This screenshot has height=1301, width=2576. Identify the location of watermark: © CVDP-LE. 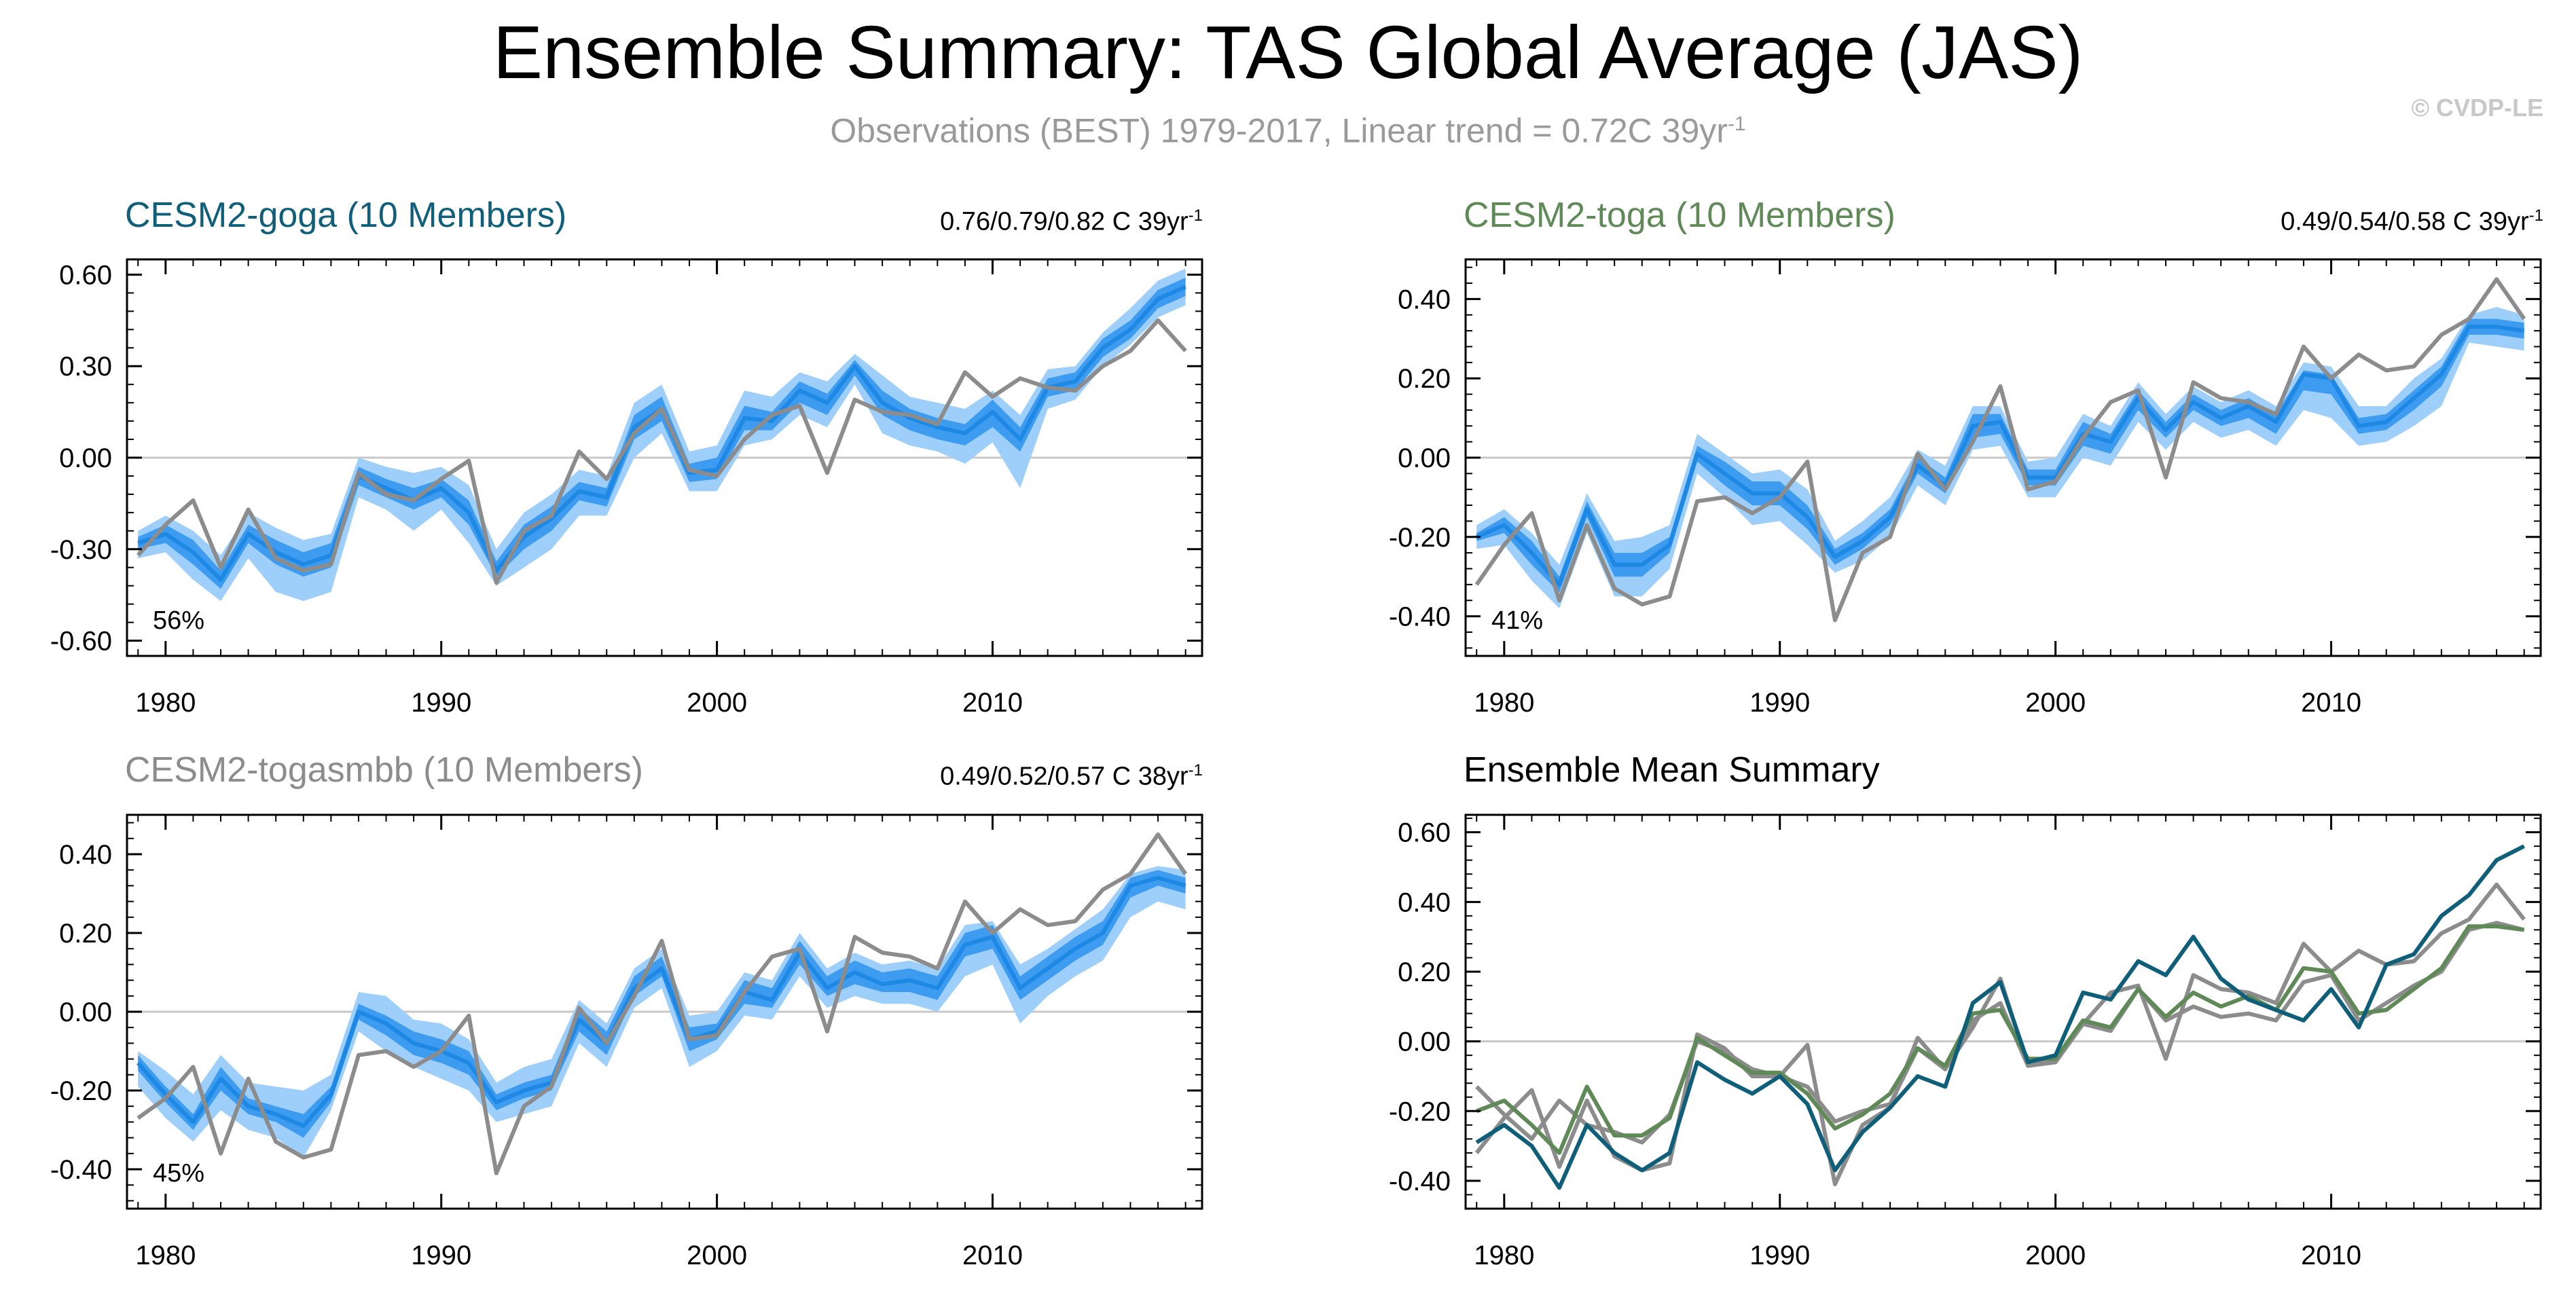
(2477, 108).